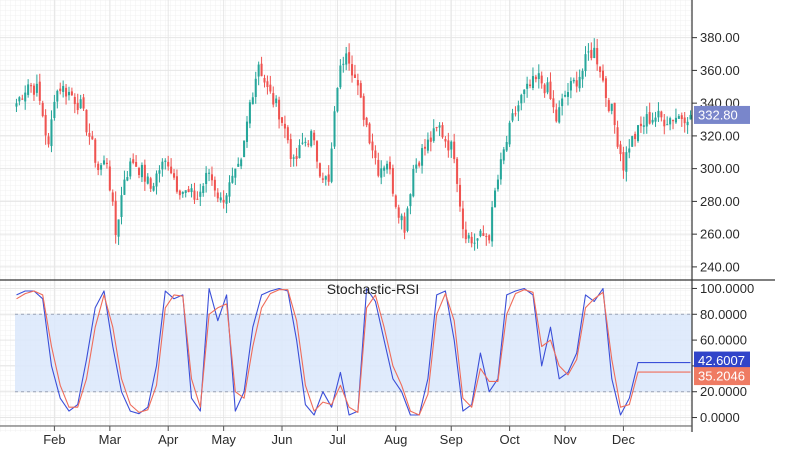 The height and width of the screenshot is (465, 792). Describe the element at coordinates (721, 360) in the screenshot. I see `svg-text: 42.6007` at that location.